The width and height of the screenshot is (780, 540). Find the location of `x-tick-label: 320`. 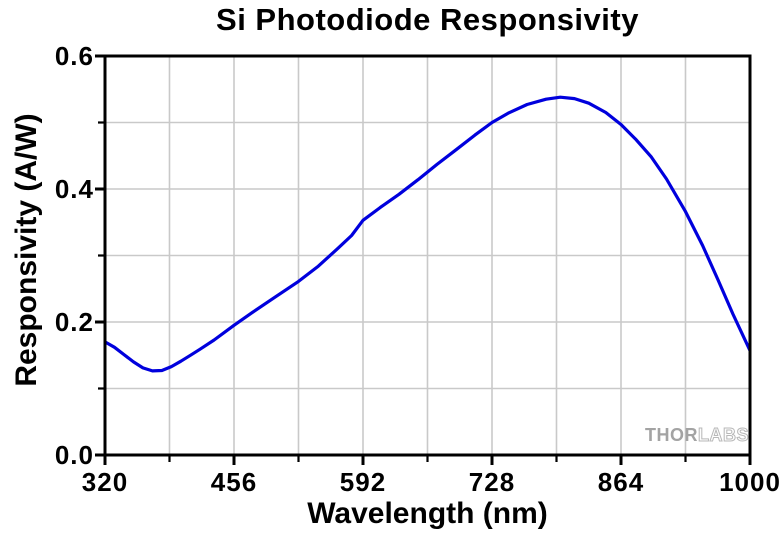

x-tick-label: 320 is located at coordinates (105, 482).